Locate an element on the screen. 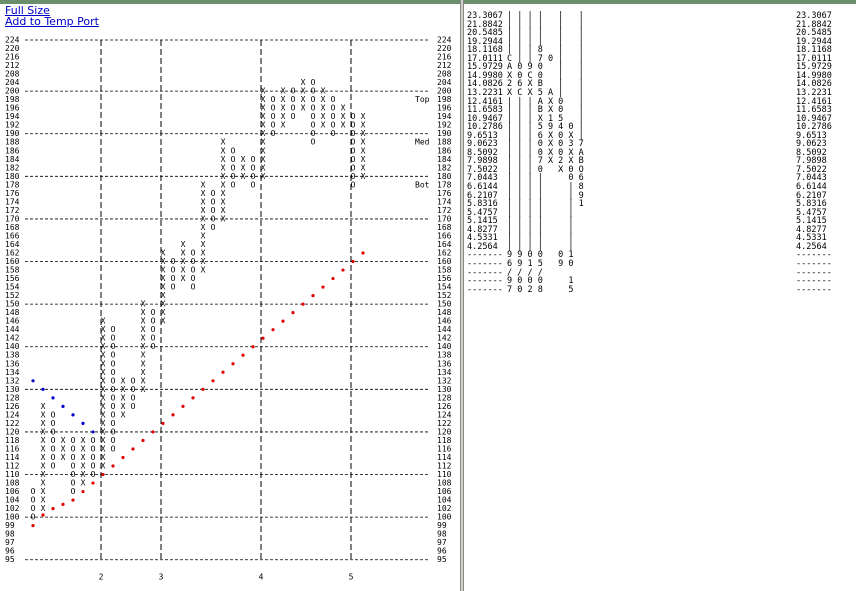  row-price: 4.5331 is located at coordinates (811, 238).